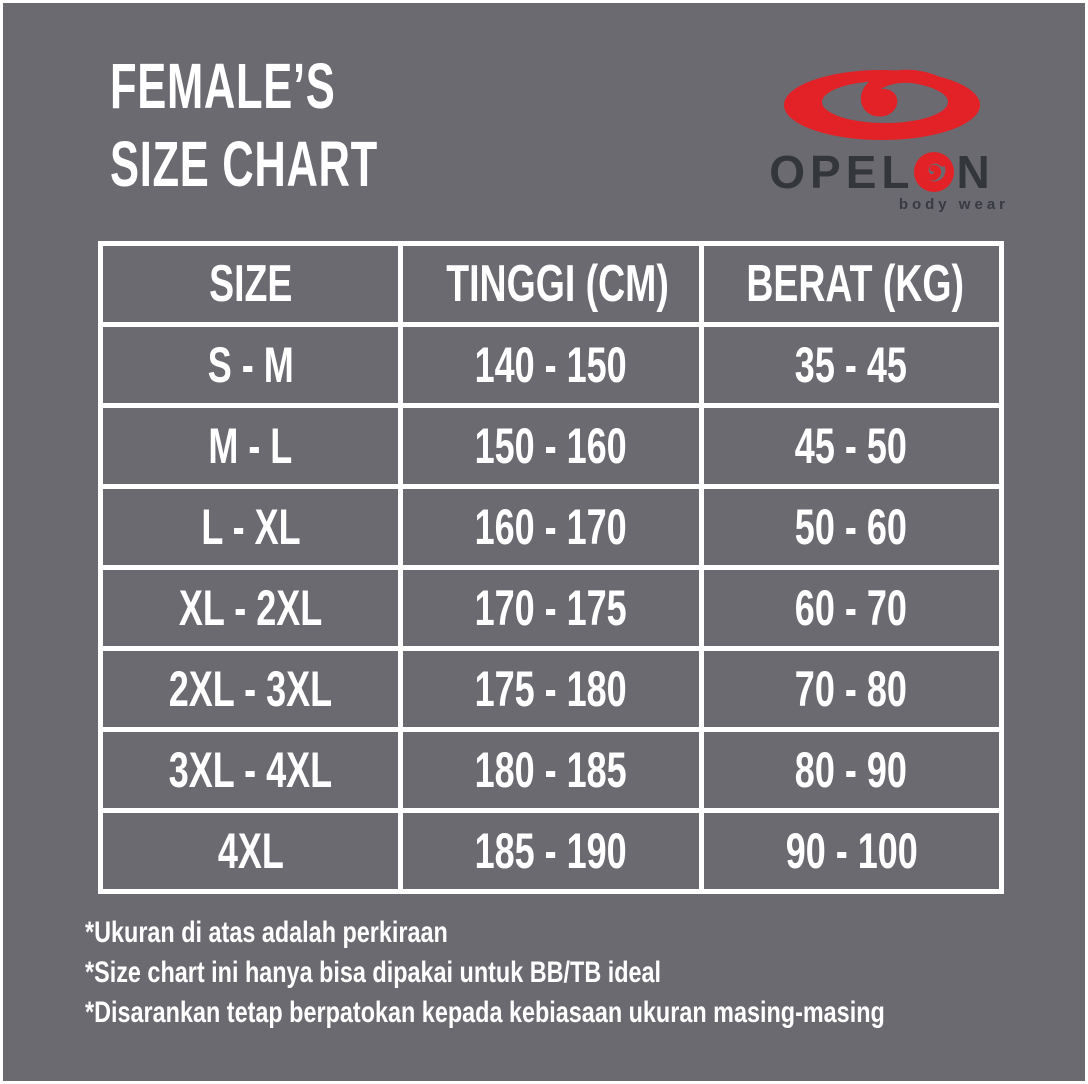 This screenshot has height=1084, width=1088. I want to click on opelon-logo: OPEL N body wear, so click(882, 141).